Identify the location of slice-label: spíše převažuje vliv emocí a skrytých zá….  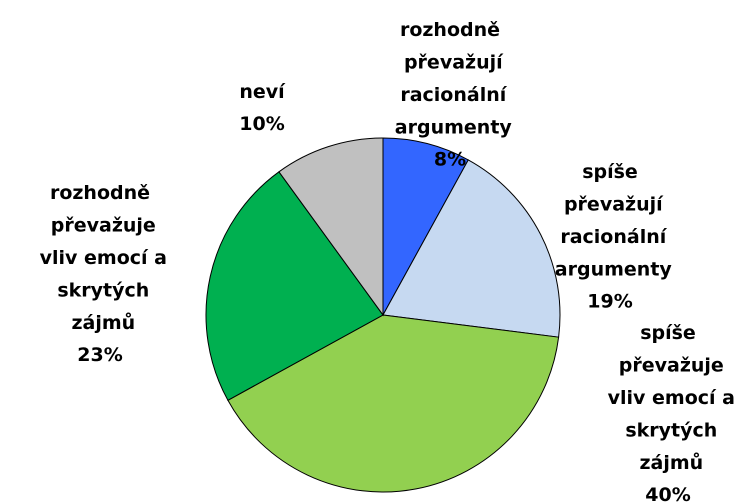
(668, 398).